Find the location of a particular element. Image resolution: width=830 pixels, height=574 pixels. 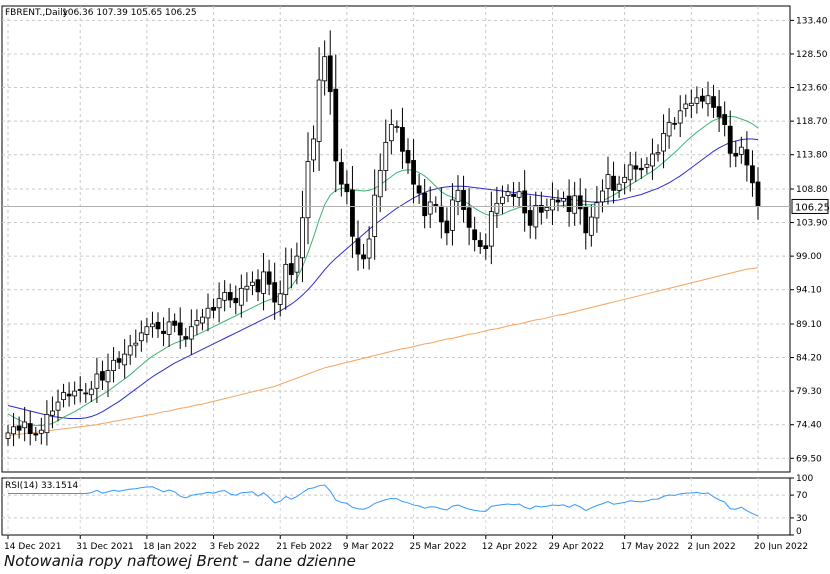

price-tick-label: 103.90 is located at coordinates (812, 224).